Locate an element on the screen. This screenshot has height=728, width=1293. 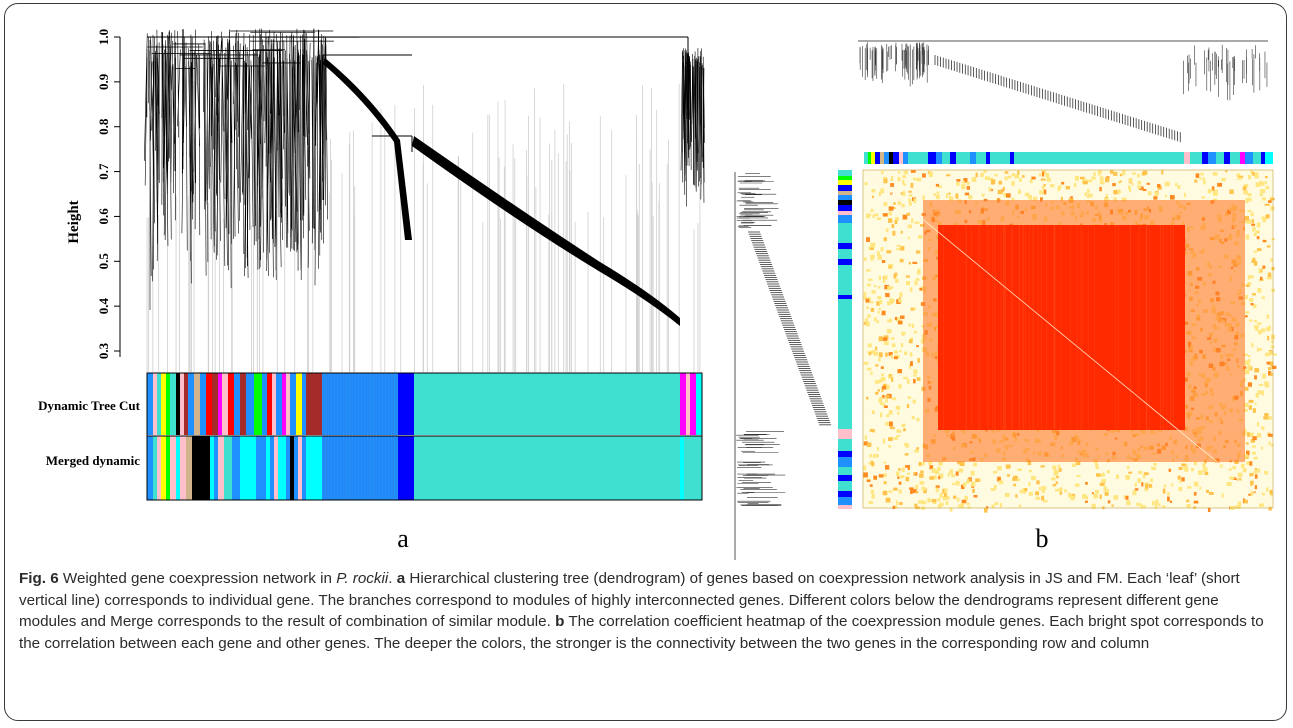
heatmap-border is located at coordinates (1068, 339).